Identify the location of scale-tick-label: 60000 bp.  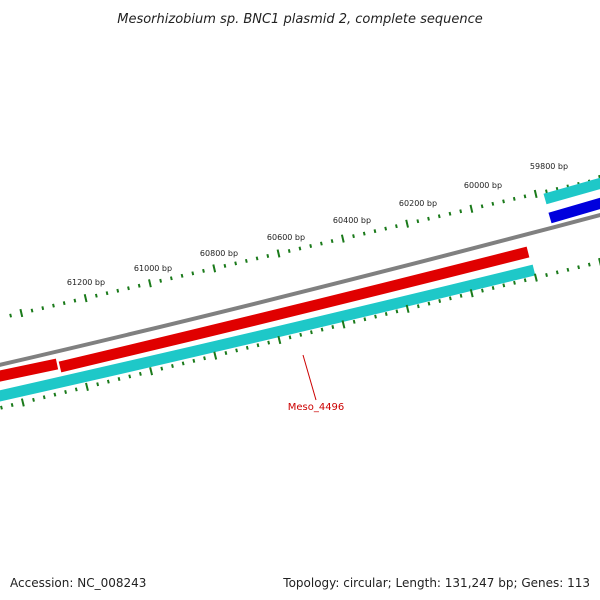
(483, 185).